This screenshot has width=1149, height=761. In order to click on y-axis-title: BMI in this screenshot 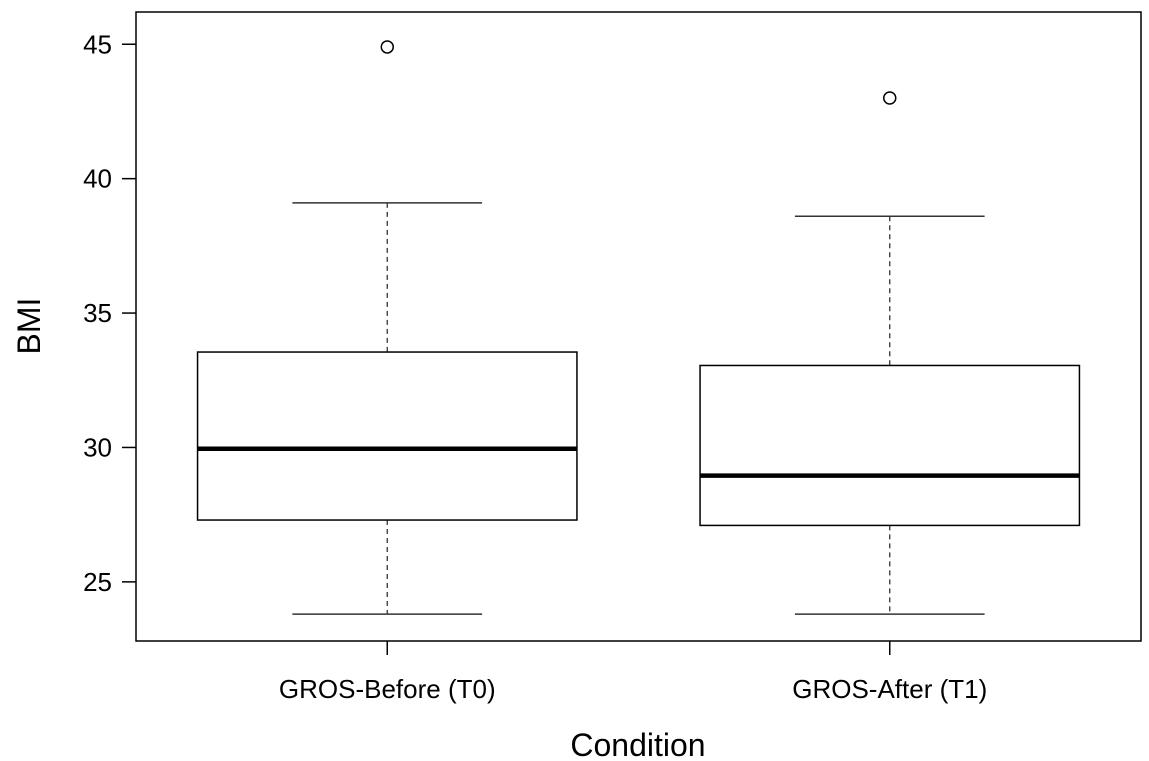, I will do `click(29, 326)`.